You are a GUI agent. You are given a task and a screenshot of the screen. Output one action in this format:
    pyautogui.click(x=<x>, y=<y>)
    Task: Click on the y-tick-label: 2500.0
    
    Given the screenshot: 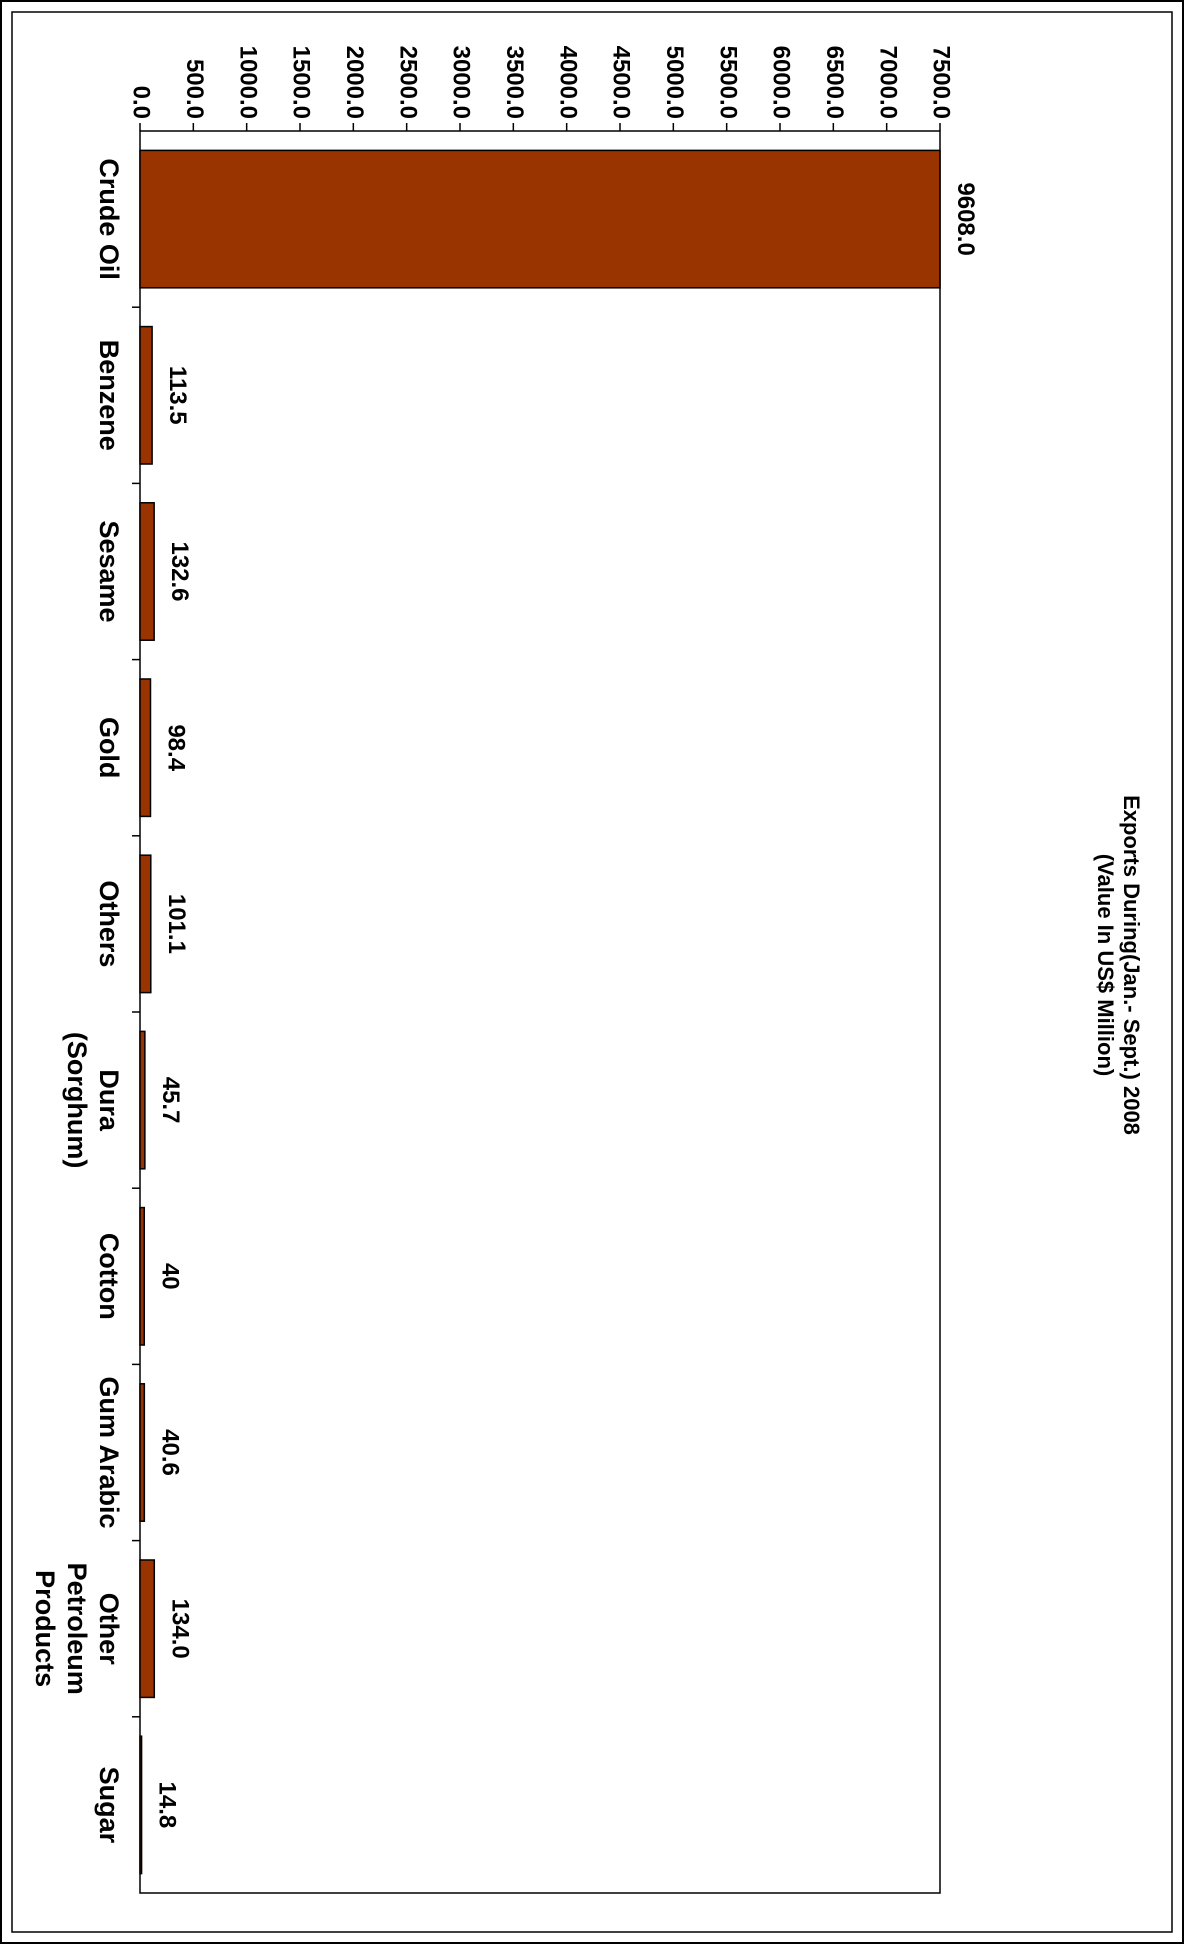 What is the action you would take?
    pyautogui.click(x=407, y=82)
    